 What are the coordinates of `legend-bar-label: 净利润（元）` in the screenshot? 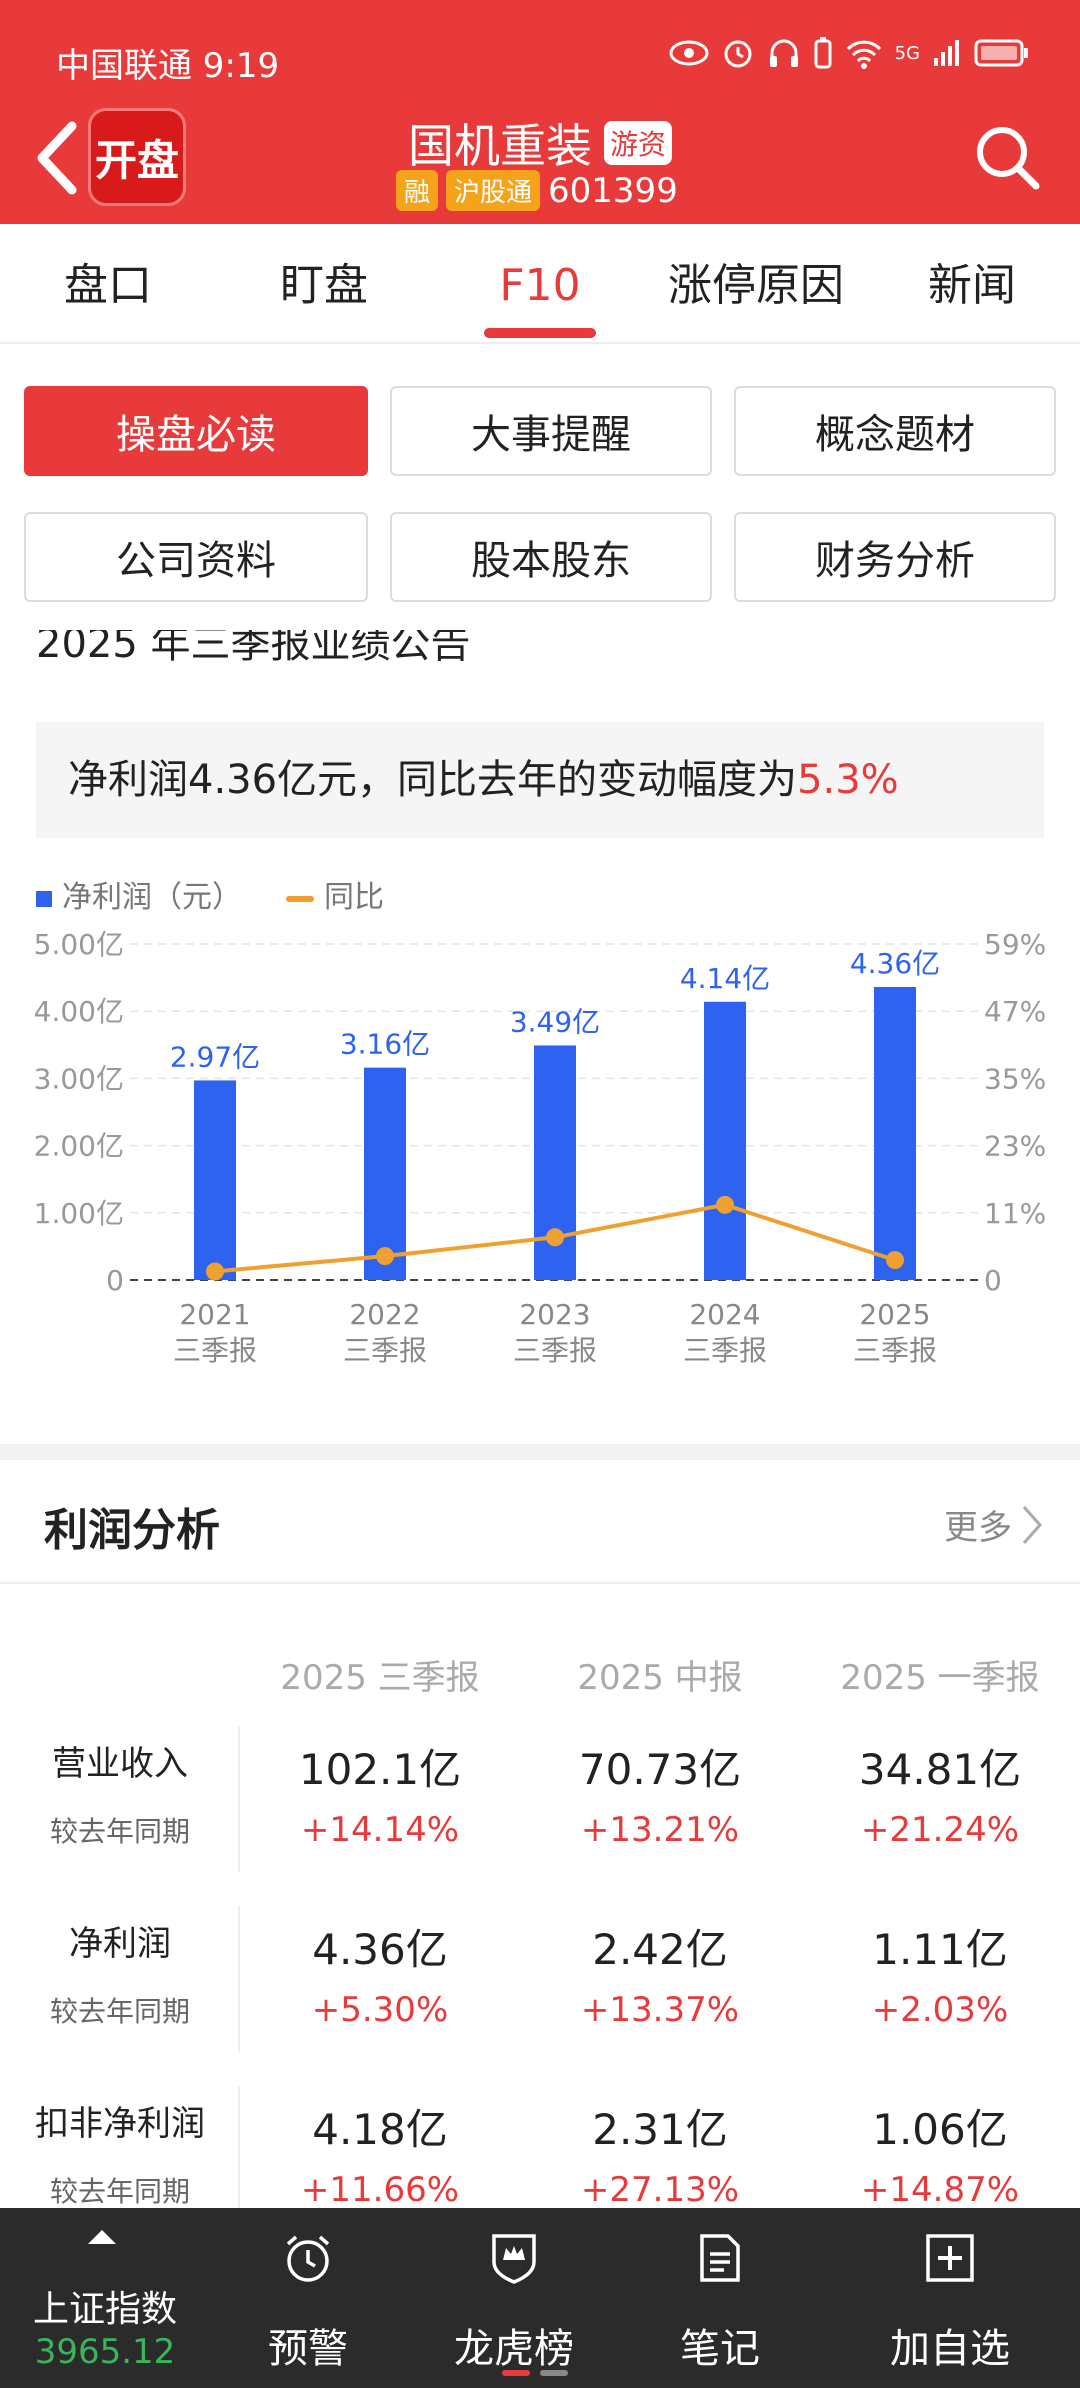 It's located at (152, 897).